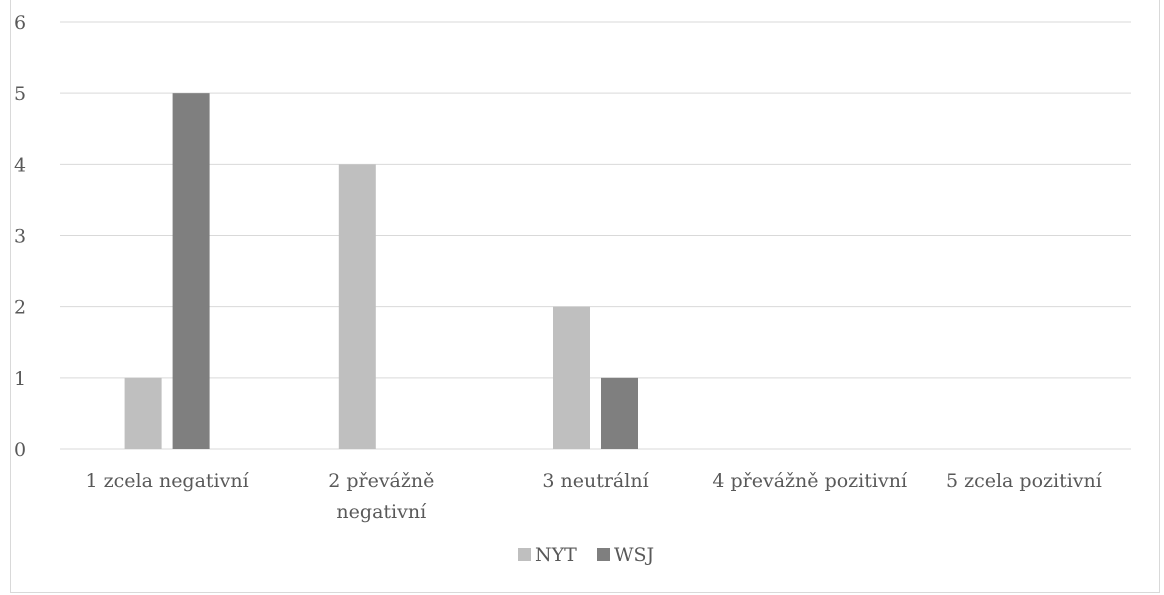 This screenshot has height=595, width=1164. What do you see at coordinates (595, 481) in the screenshot?
I see `x-tick-label-3: 3 neutrální` at bounding box center [595, 481].